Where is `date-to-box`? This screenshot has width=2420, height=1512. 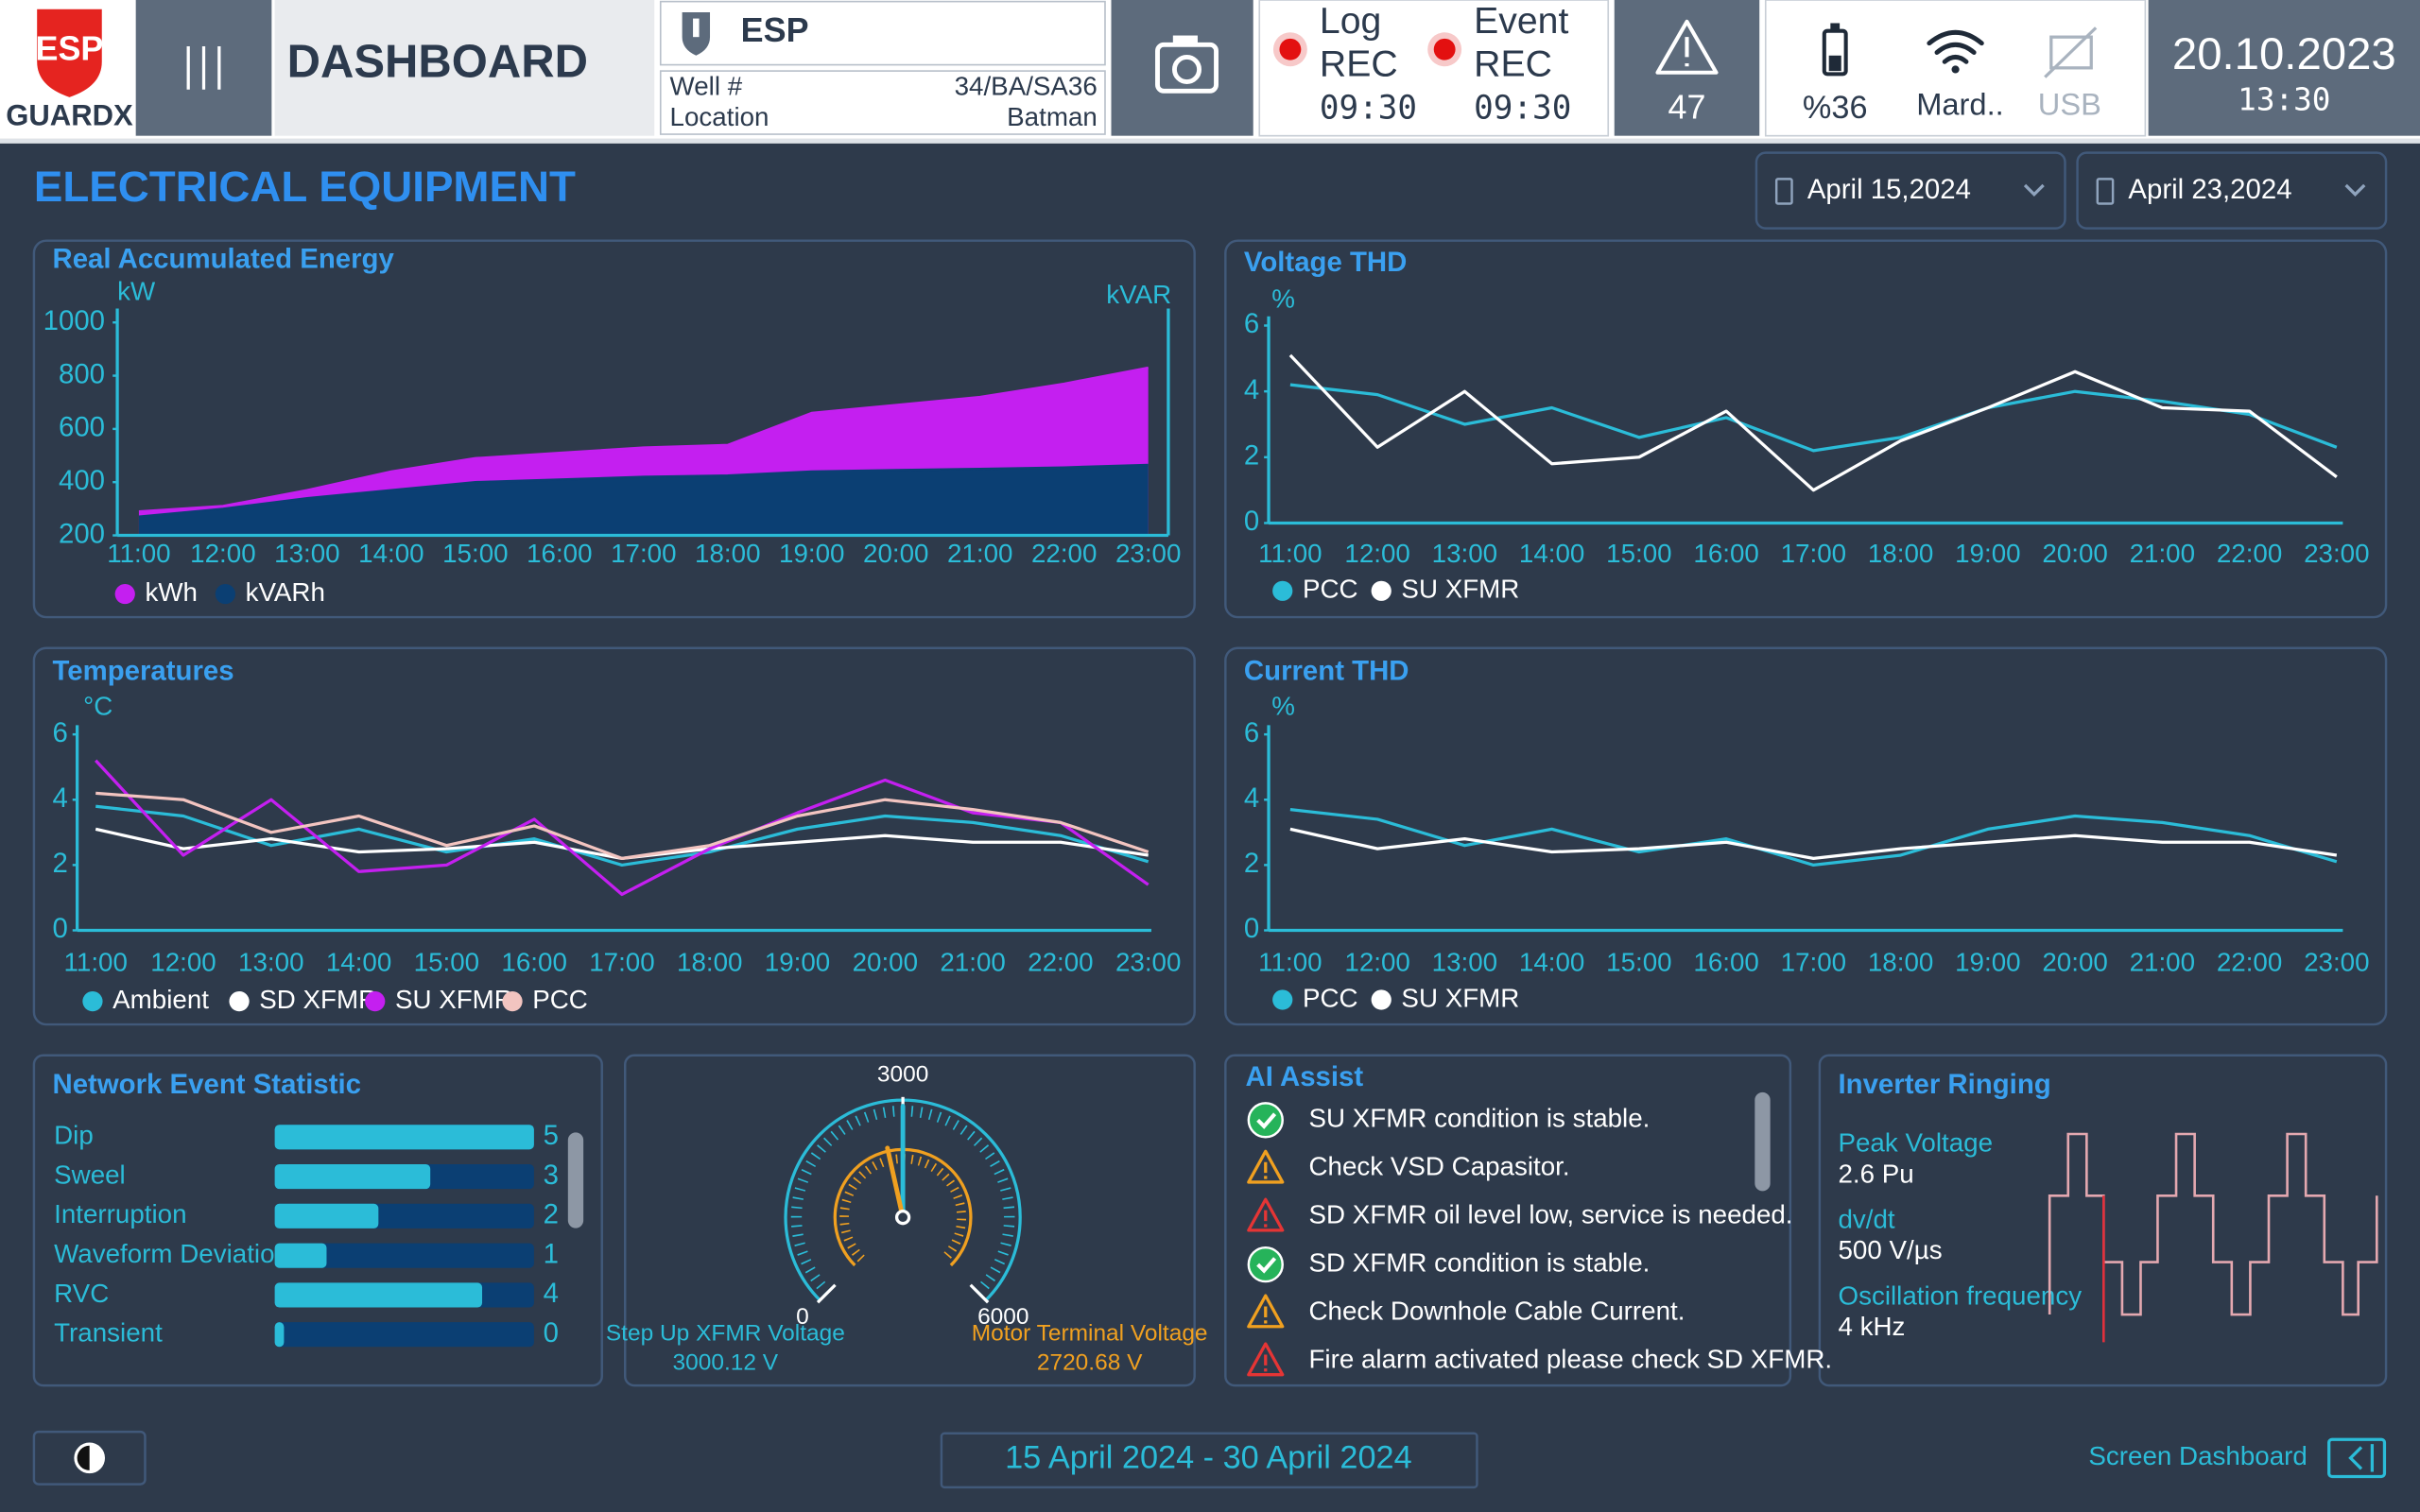 date-to-box is located at coordinates (2232, 190).